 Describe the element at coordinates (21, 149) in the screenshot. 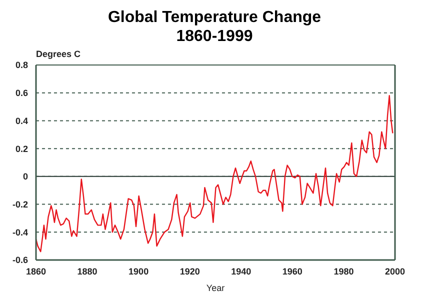

I see `y-tick-label: 0.2` at that location.